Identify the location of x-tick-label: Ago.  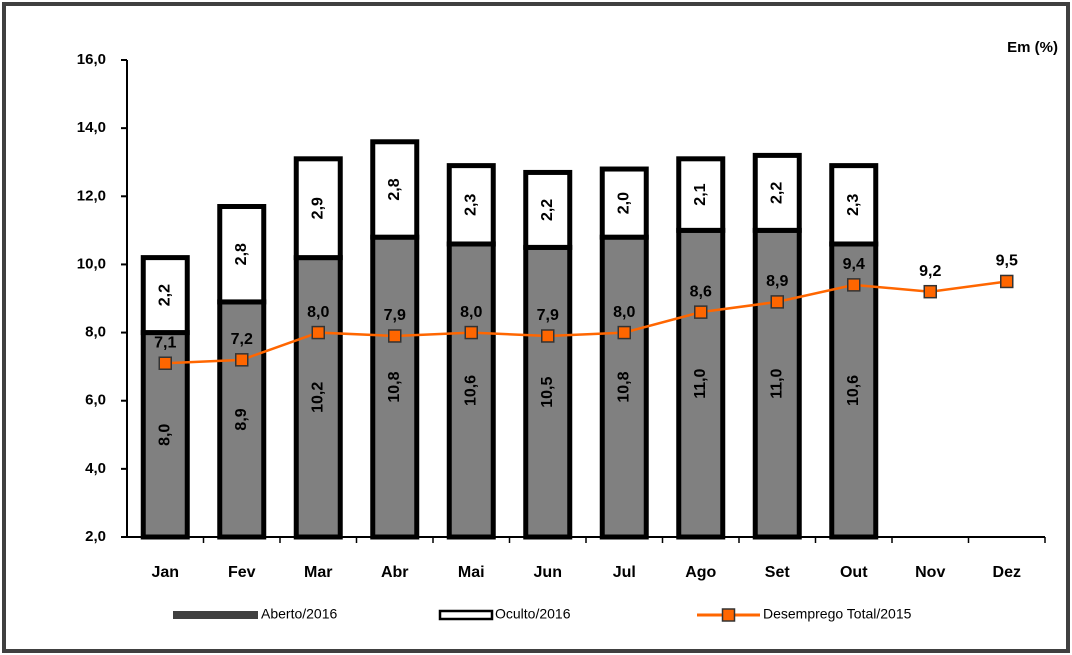
(700, 572).